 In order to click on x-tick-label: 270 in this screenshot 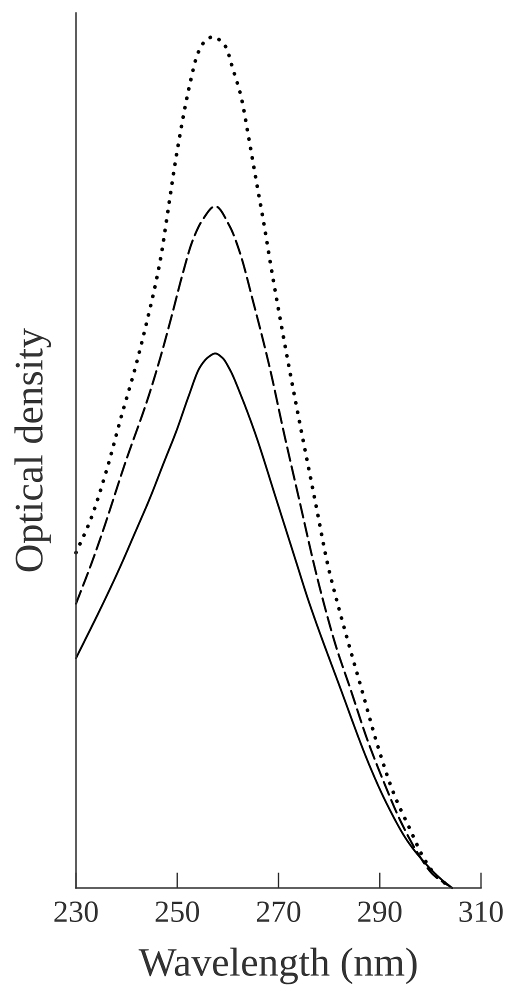, I will do `click(278, 911)`.